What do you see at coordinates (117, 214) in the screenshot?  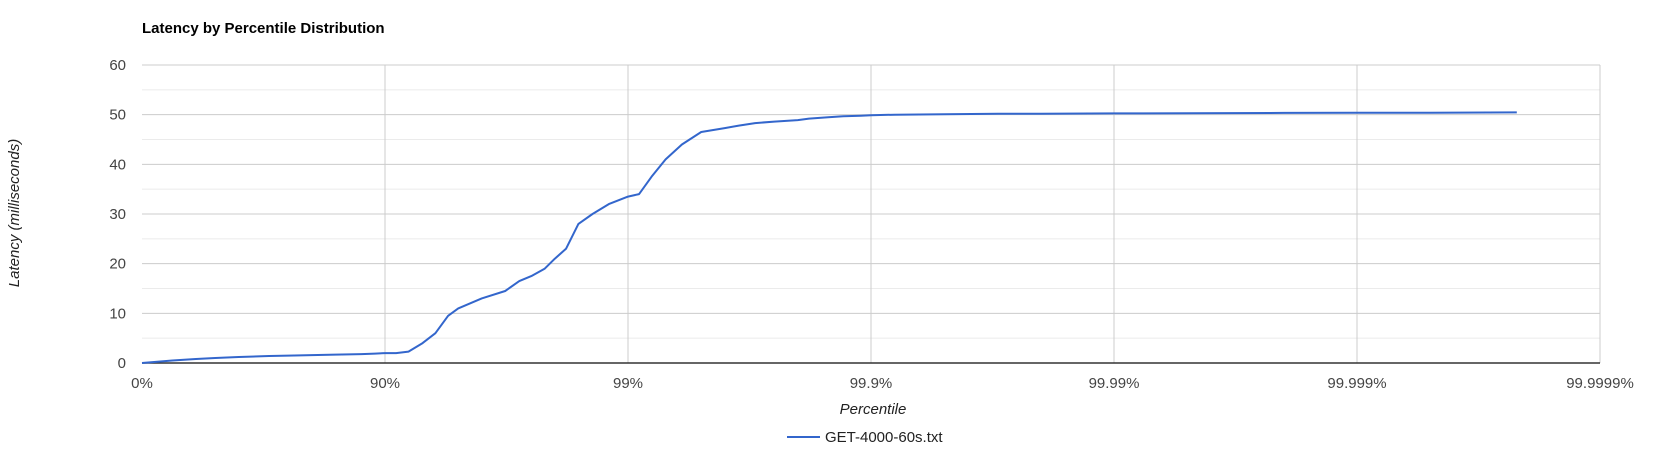 I see `y-tick-label: 30` at bounding box center [117, 214].